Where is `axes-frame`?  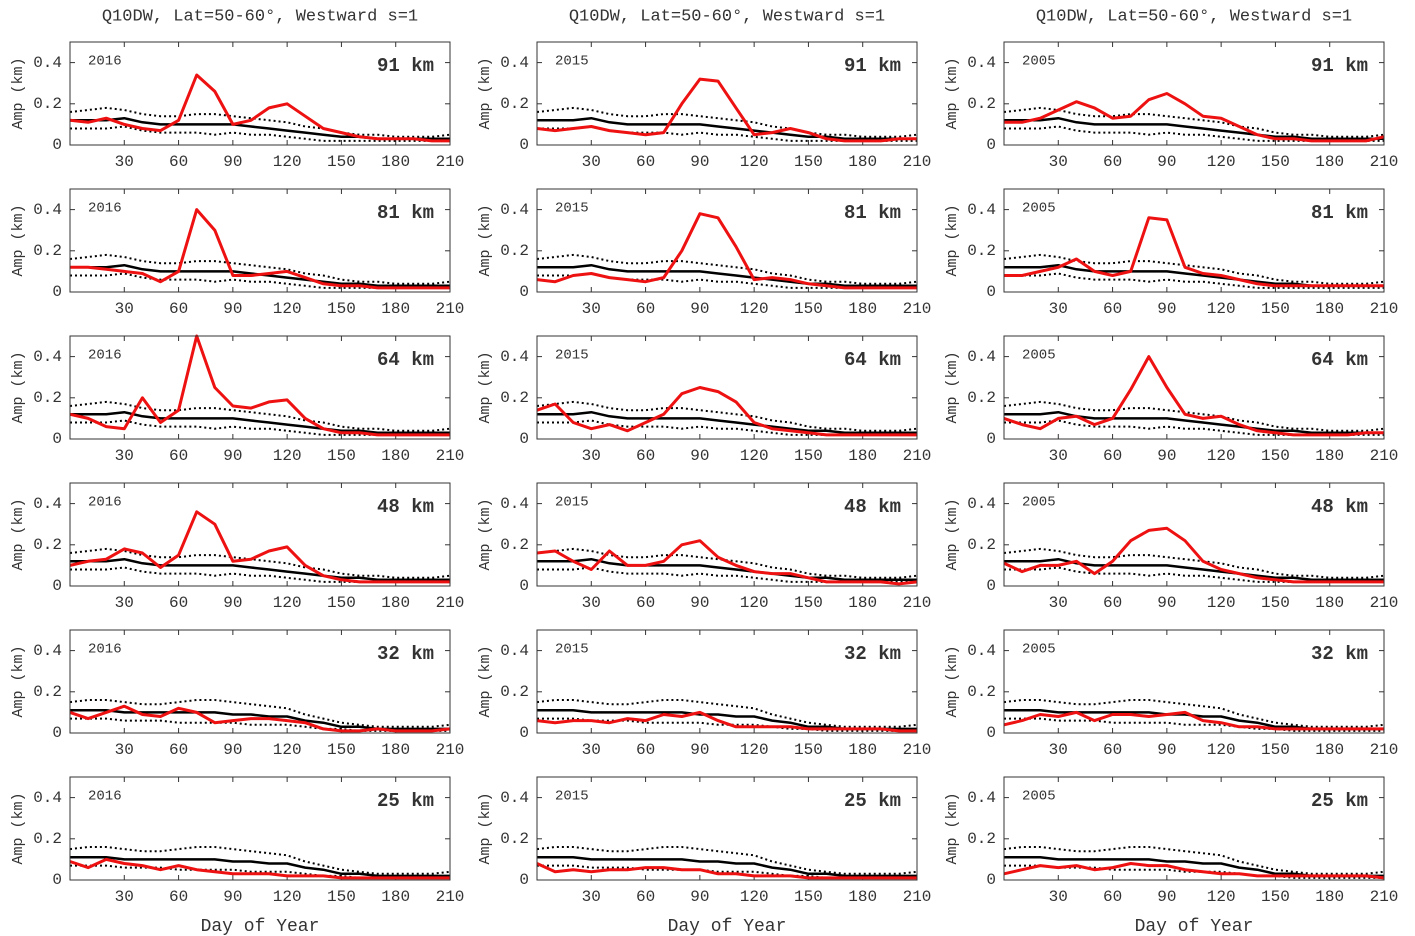 axes-frame is located at coordinates (260, 534).